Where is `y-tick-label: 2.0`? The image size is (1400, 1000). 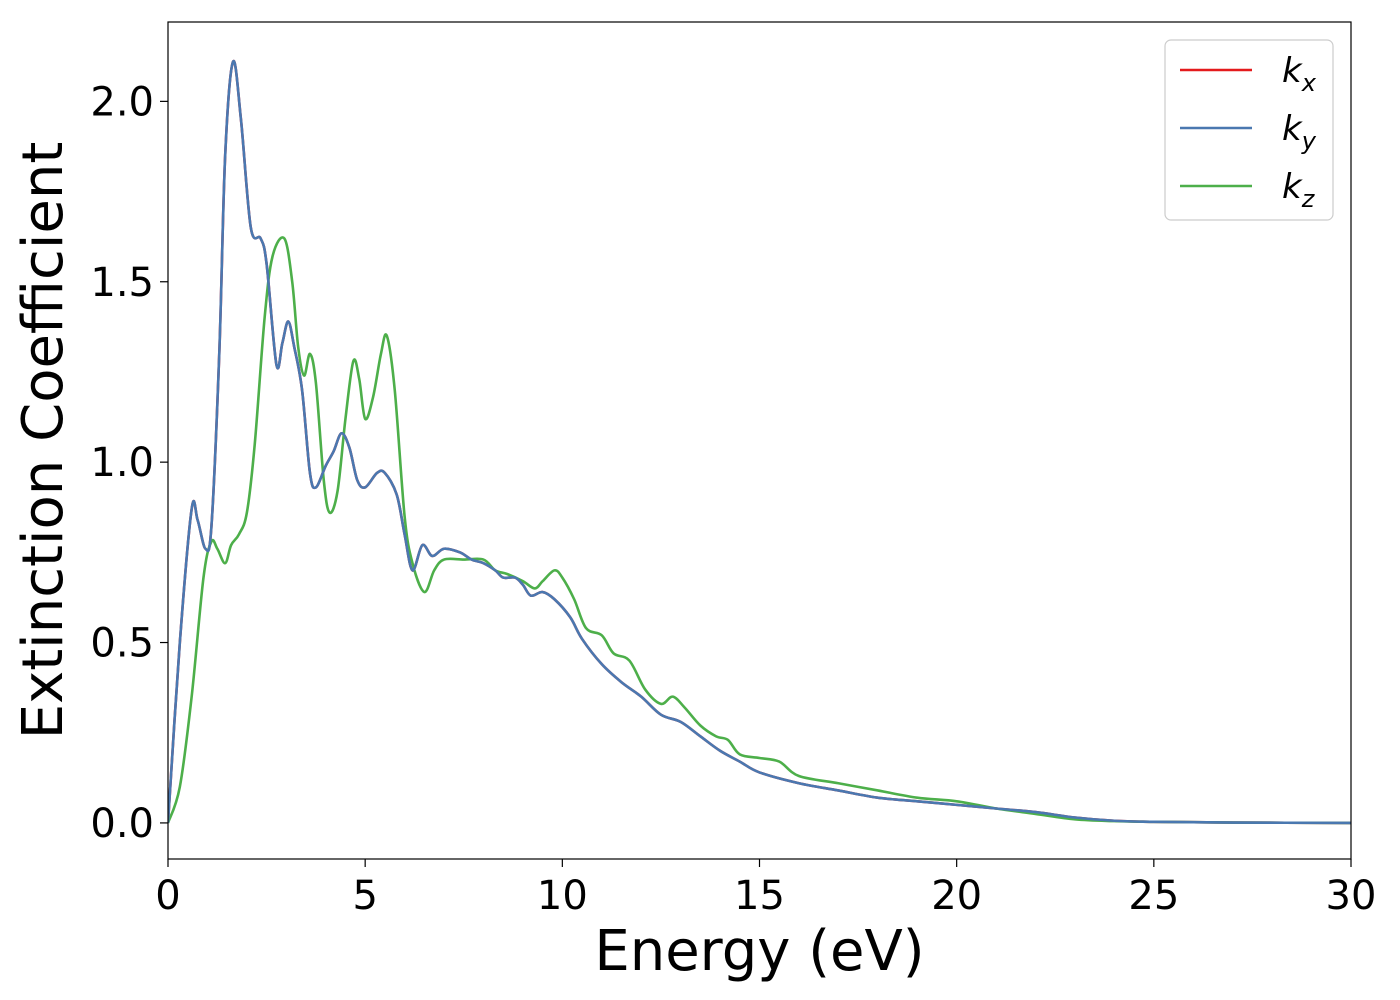
y-tick-label: 2.0 is located at coordinates (122, 102).